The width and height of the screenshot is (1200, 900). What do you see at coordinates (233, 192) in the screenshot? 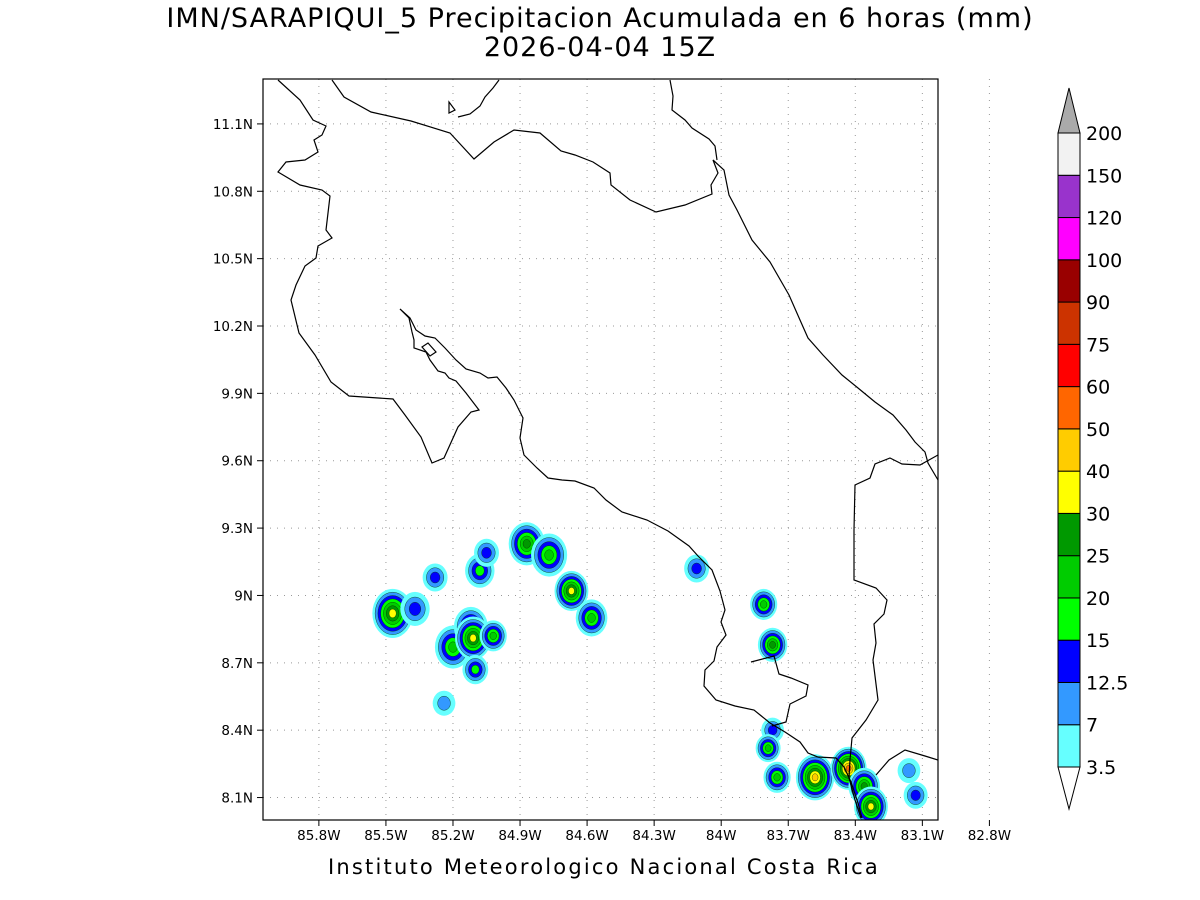
I see `lat-tick-label: 10.8N` at bounding box center [233, 192].